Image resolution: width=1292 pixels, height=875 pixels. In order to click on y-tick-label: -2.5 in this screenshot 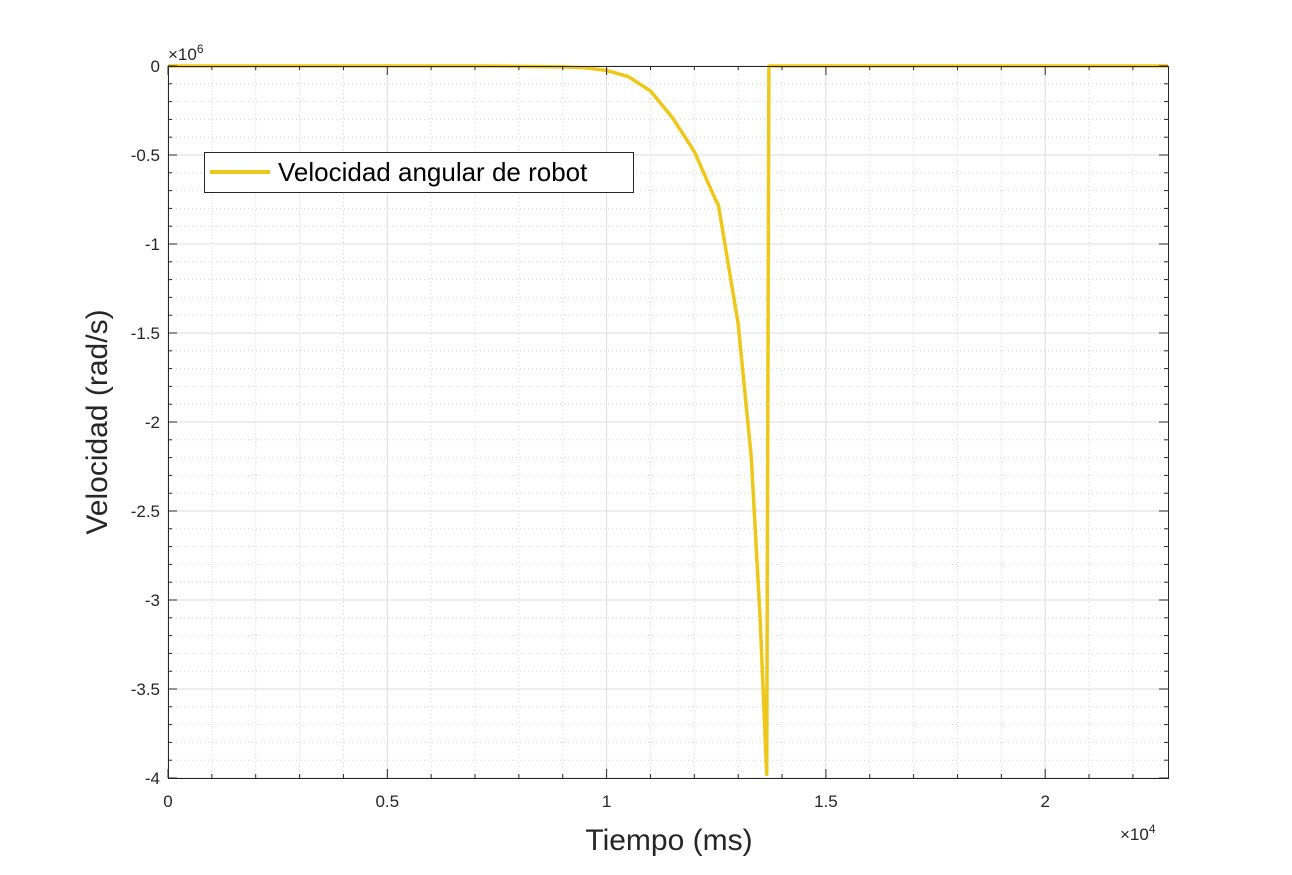, I will do `click(145, 511)`.